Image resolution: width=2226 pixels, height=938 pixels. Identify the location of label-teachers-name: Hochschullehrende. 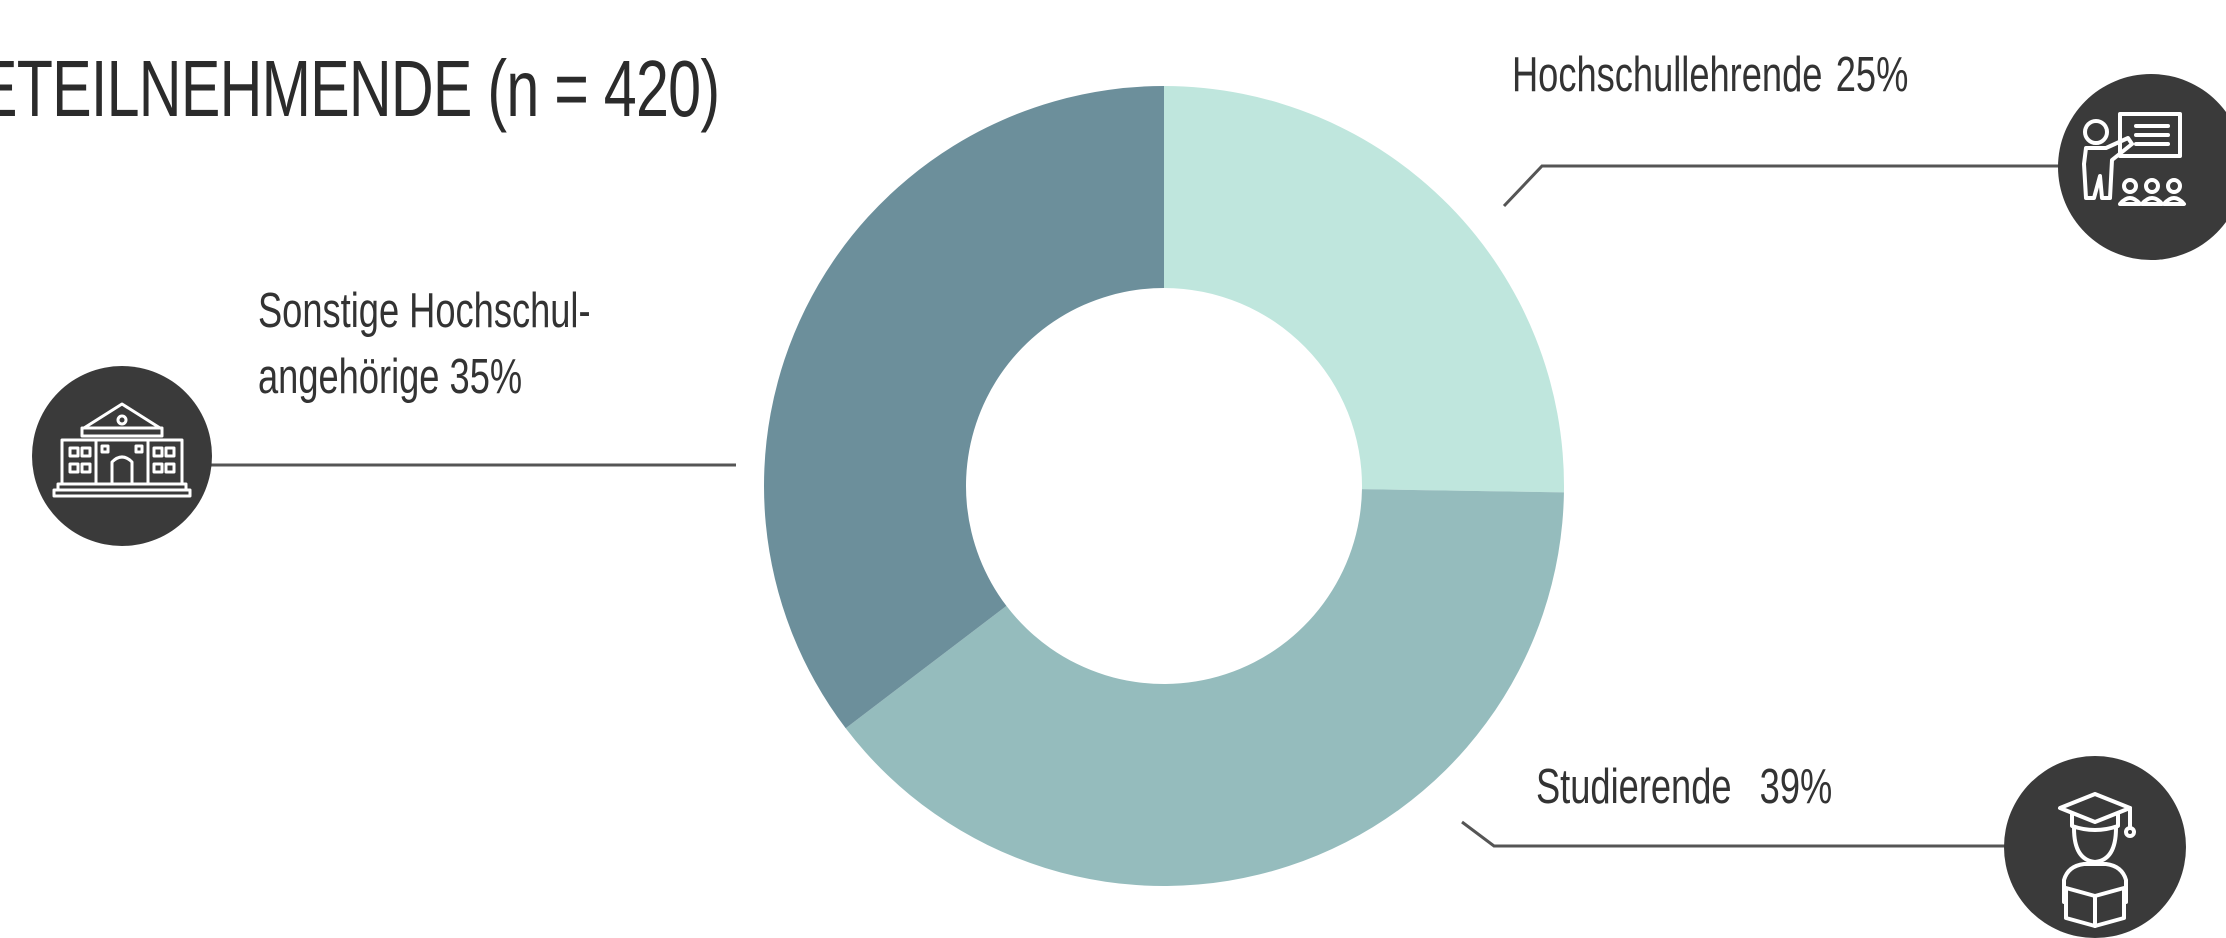
(1667, 75).